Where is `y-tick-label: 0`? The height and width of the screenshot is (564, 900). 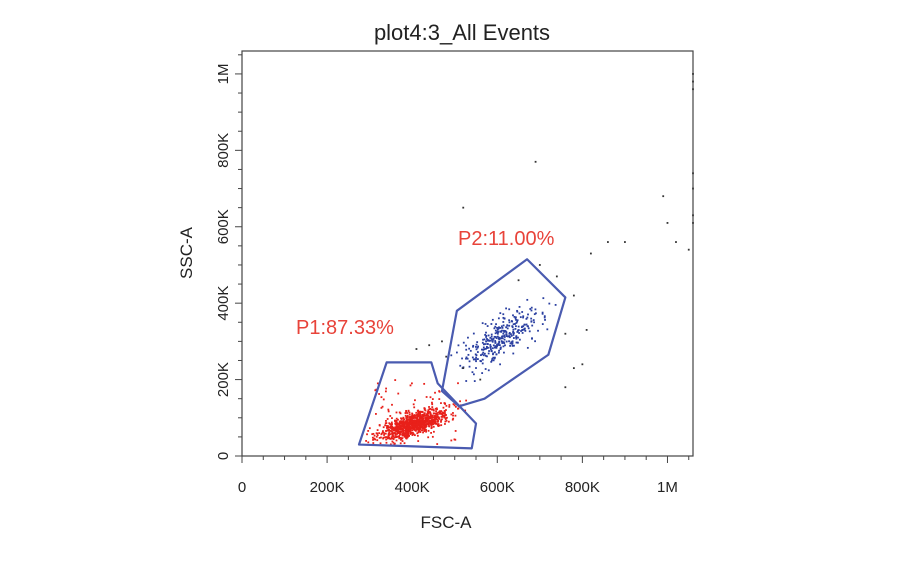
y-tick-label: 0 is located at coordinates (223, 456).